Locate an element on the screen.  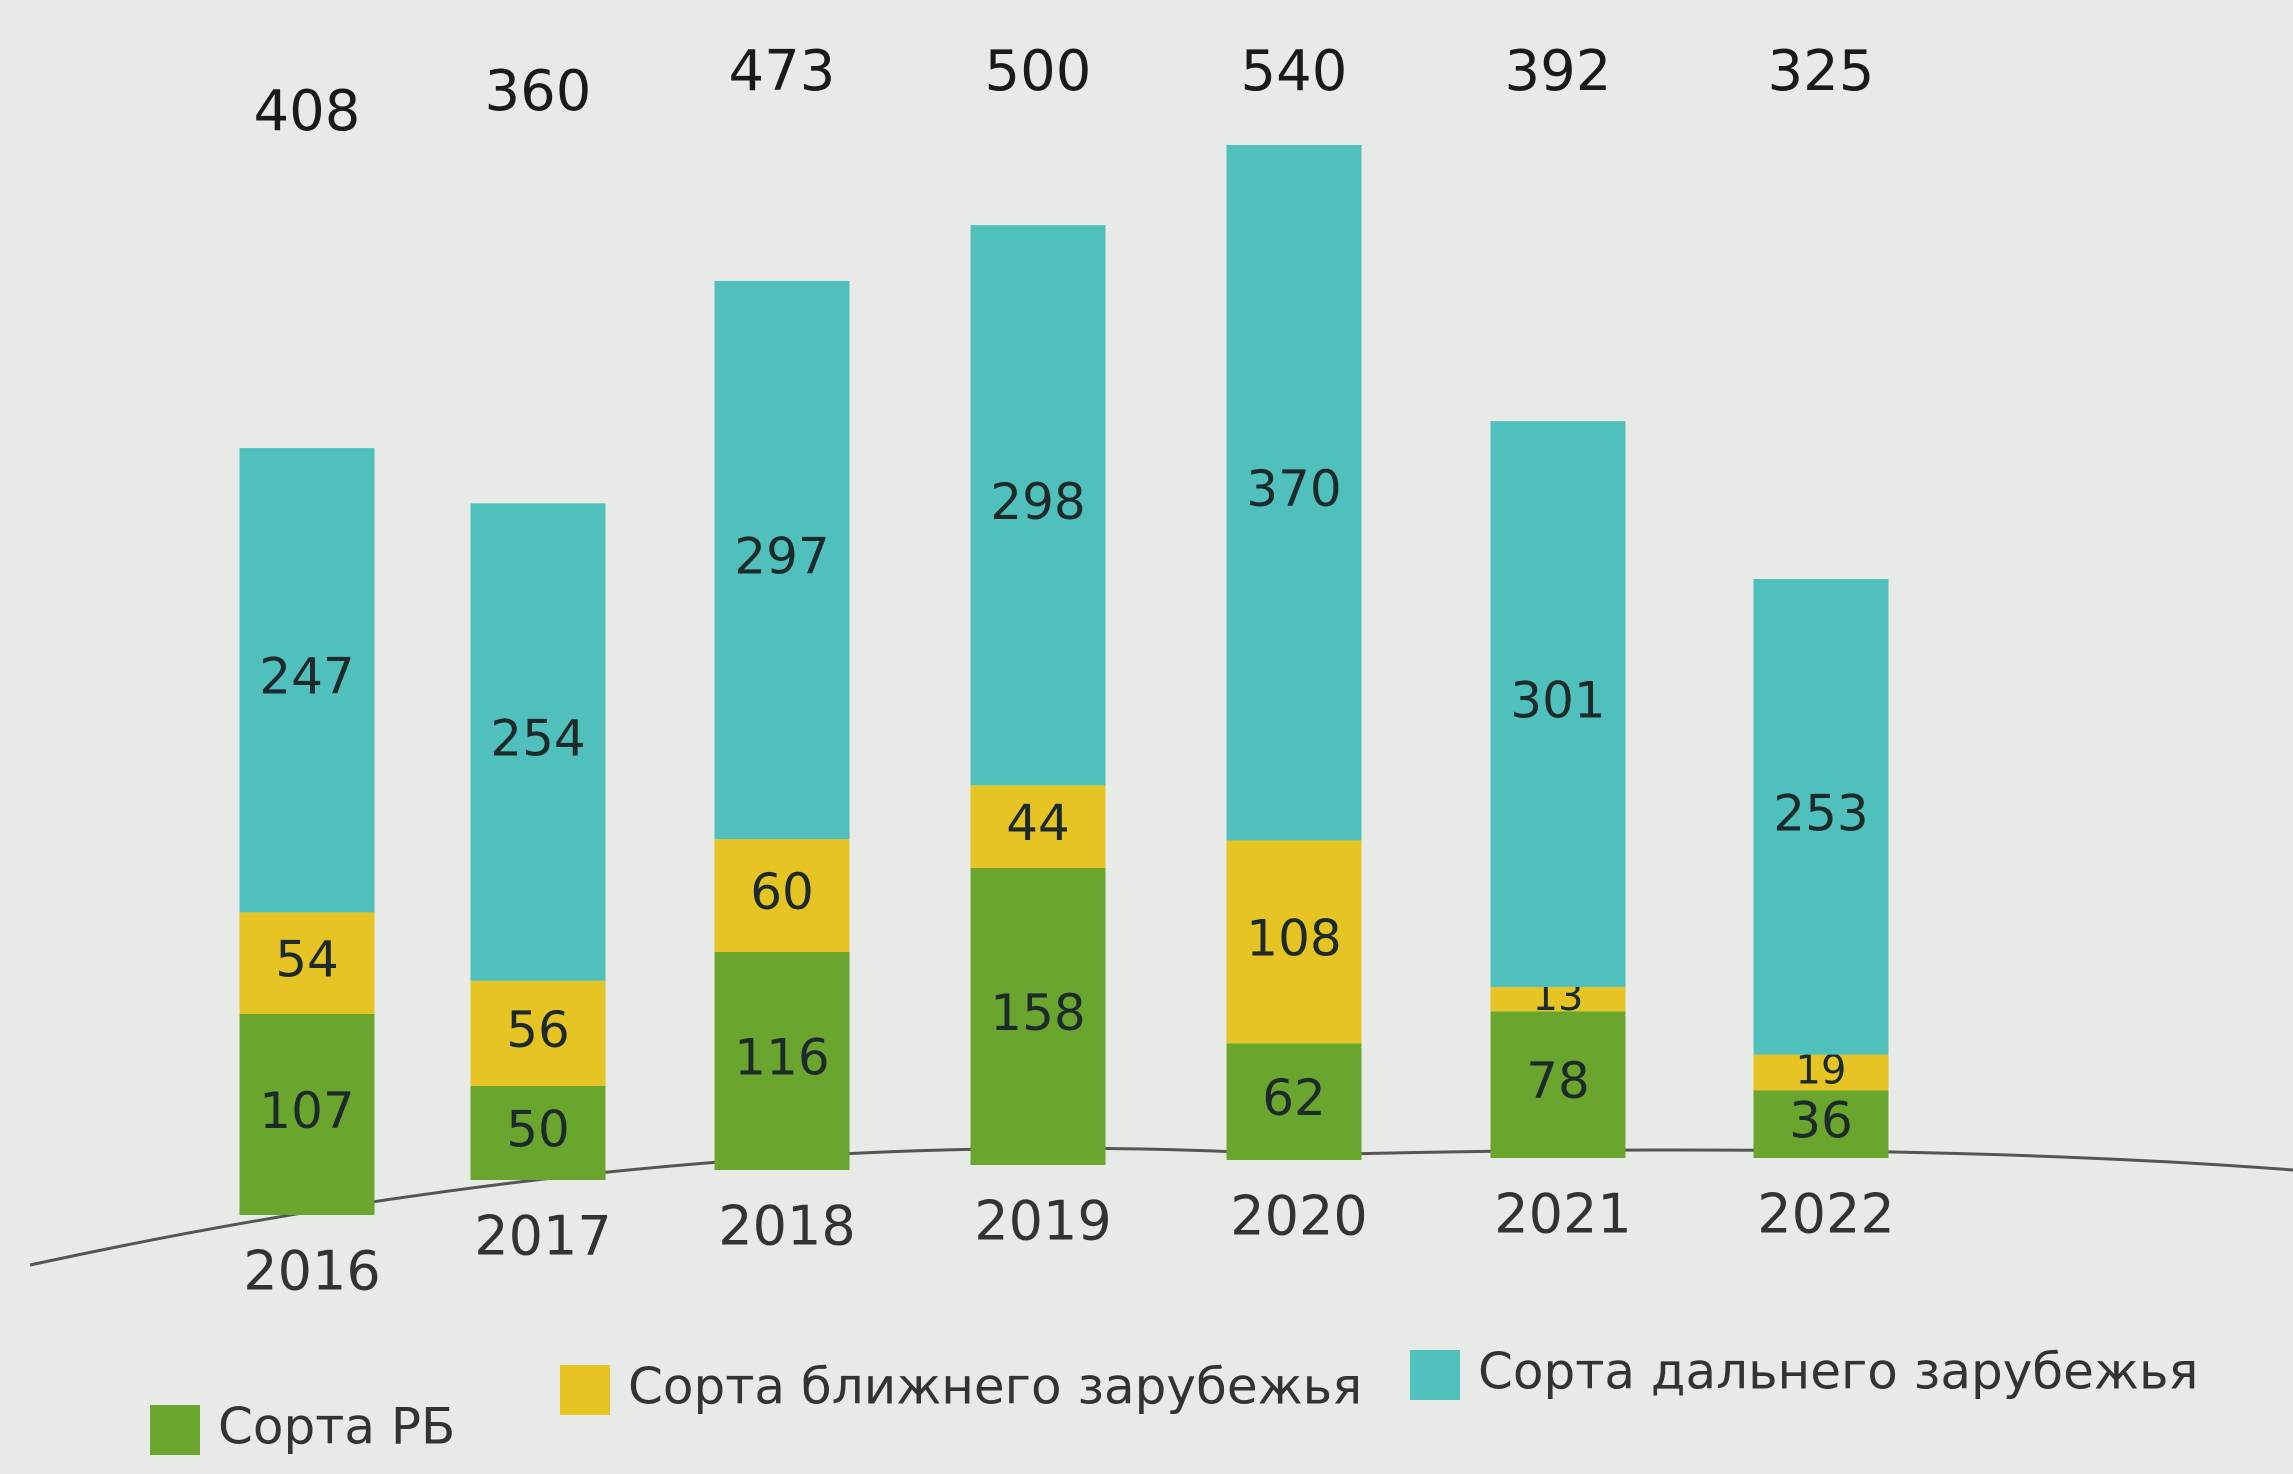
data-label: 108 is located at coordinates (1293, 938).